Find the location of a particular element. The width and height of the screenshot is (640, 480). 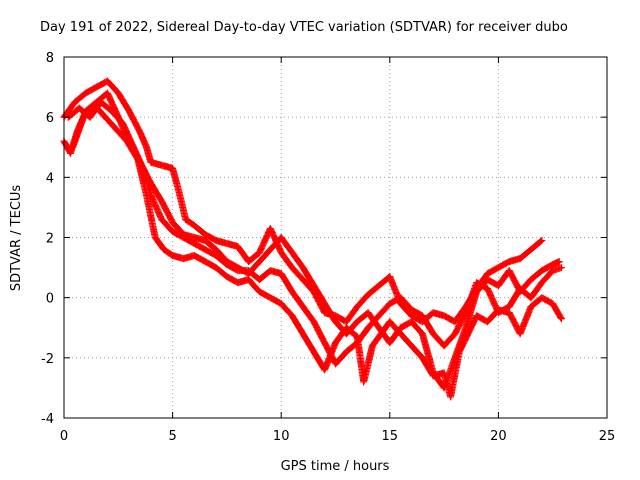

y-tick-label: -2 is located at coordinates (47, 359).